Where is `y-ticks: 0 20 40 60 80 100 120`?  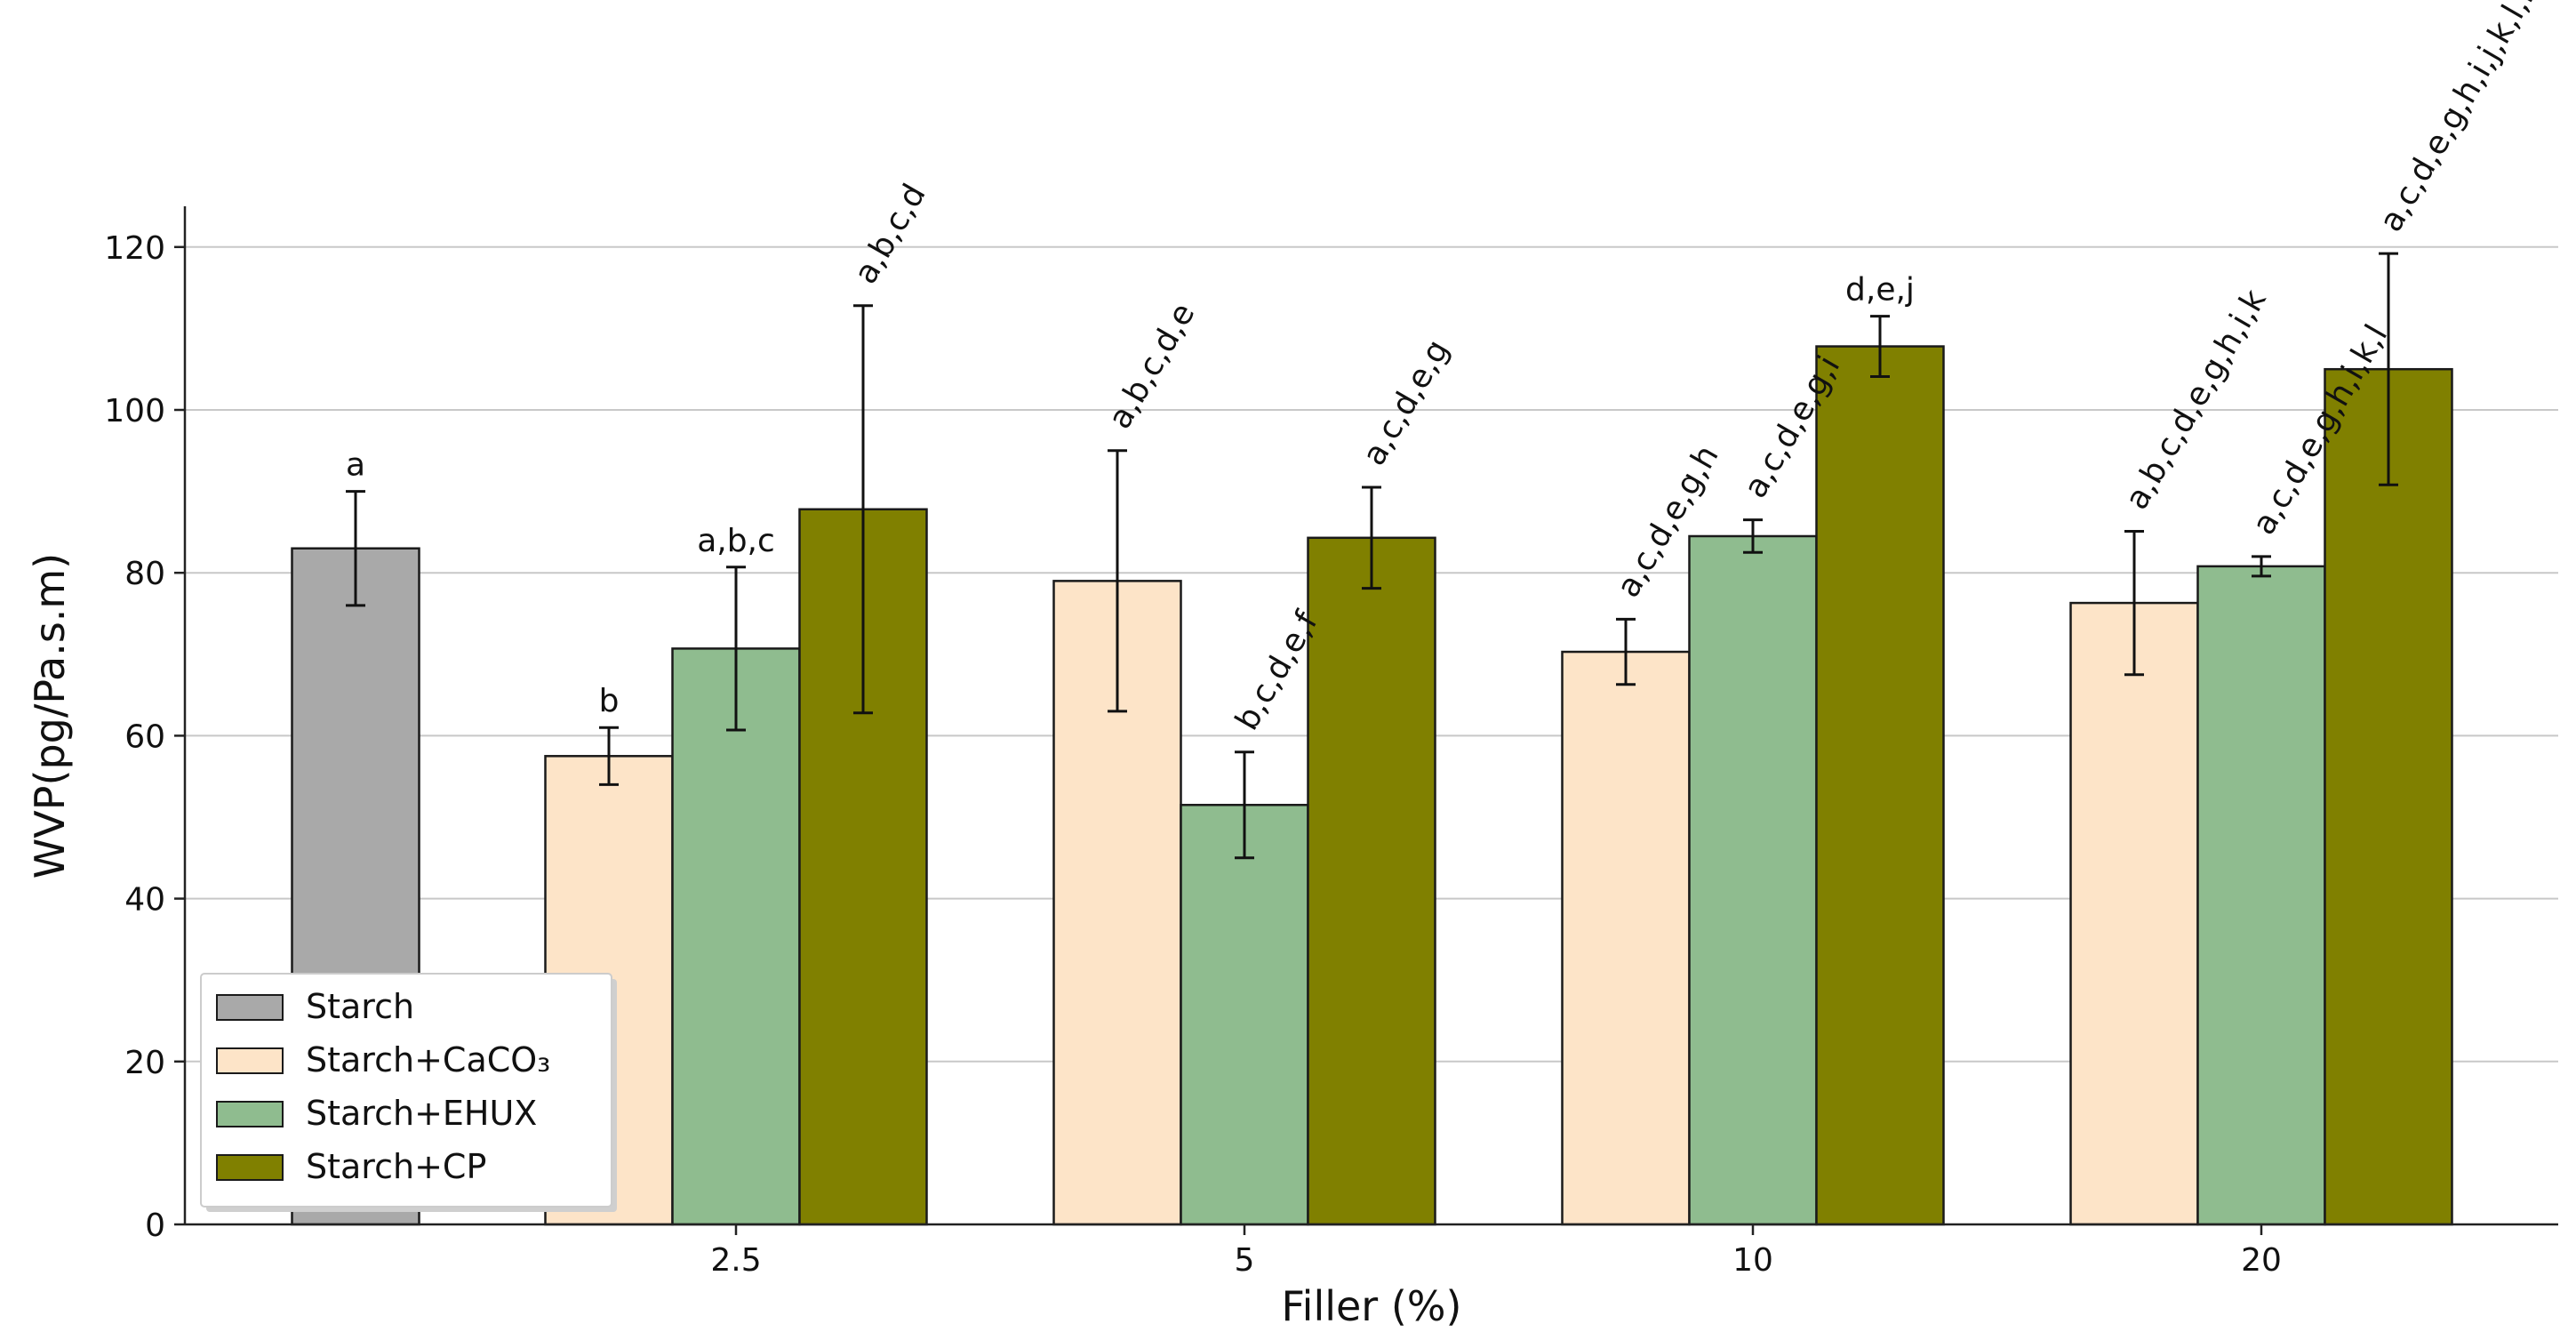
y-ticks: 0 20 40 60 80 100 120 is located at coordinates (144, 737).